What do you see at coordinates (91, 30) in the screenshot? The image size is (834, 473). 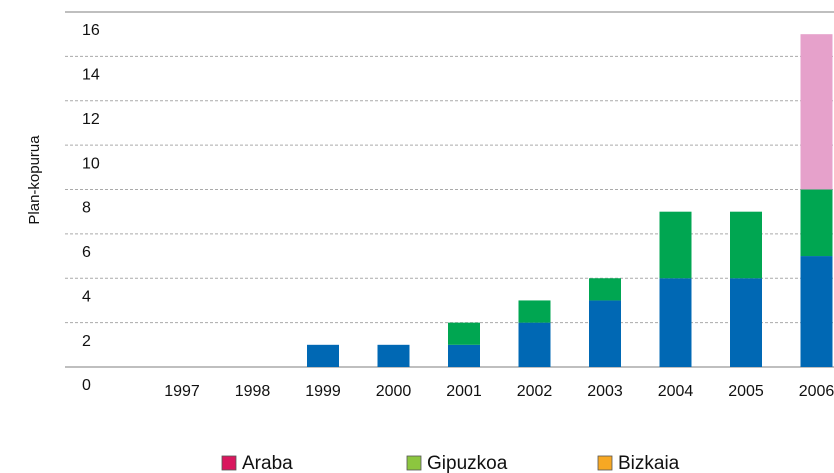 I see `y-tick-label: 16` at bounding box center [91, 30].